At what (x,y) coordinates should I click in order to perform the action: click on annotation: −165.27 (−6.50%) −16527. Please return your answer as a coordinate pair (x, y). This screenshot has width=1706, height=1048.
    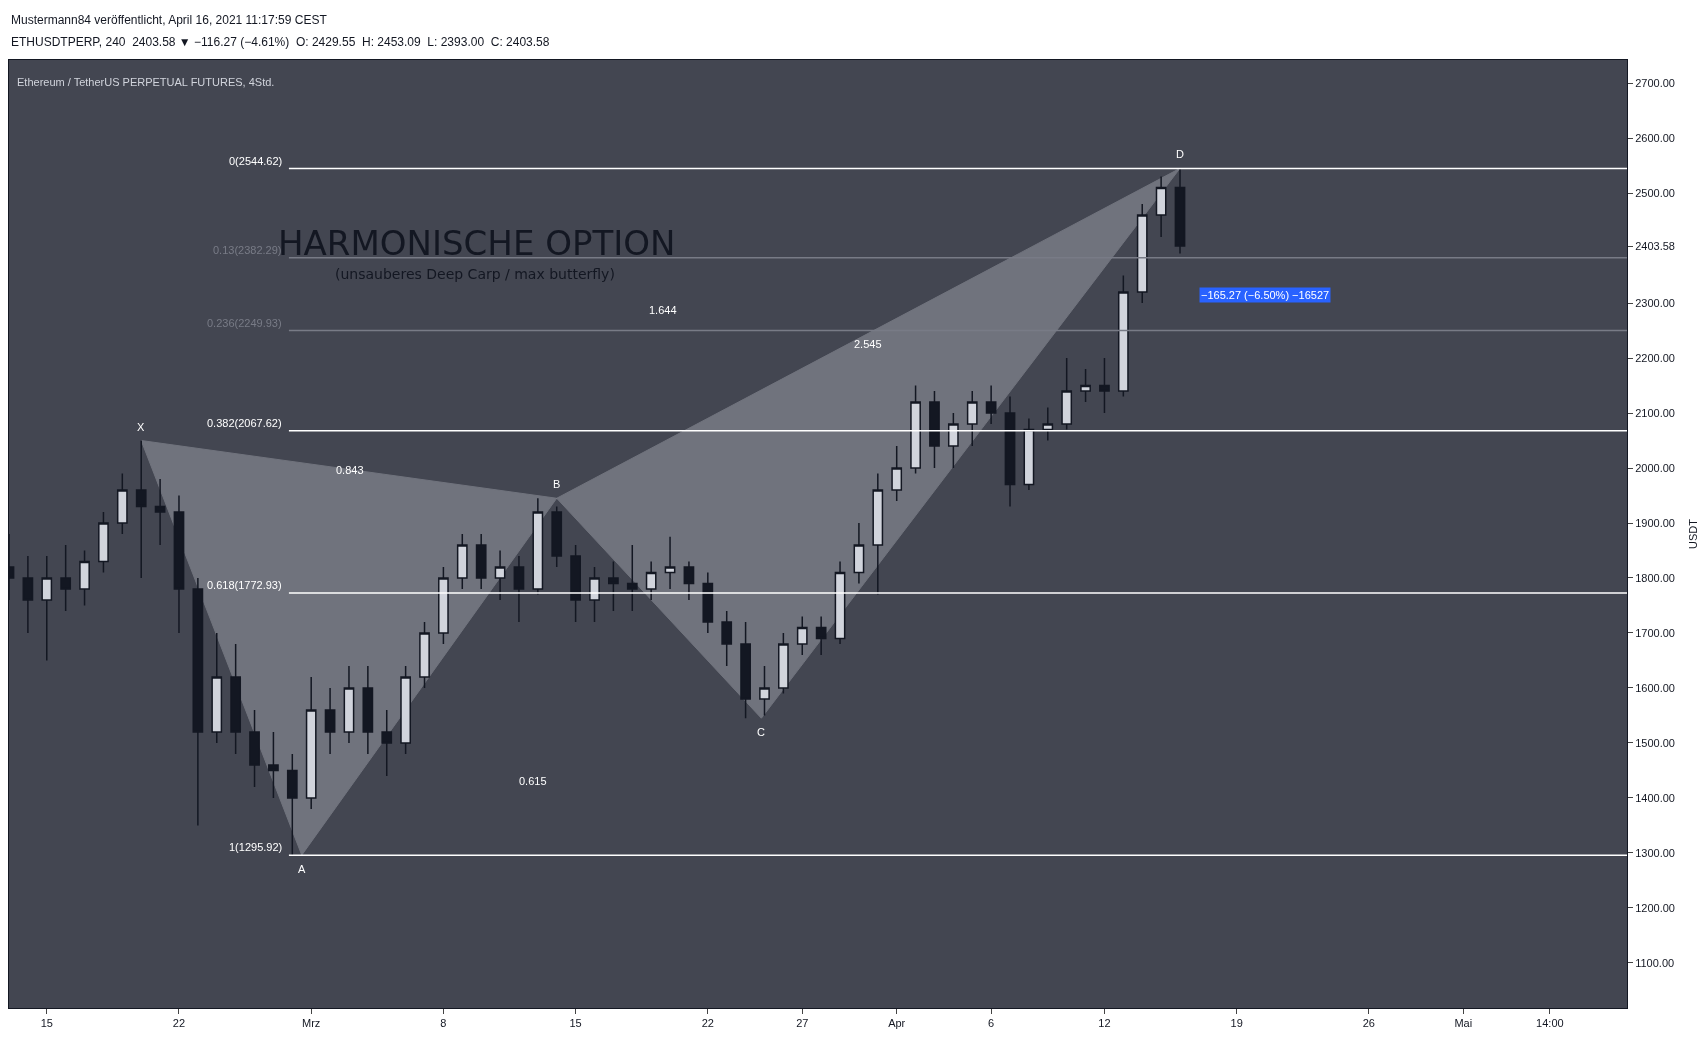
    Looking at the image, I should click on (1265, 295).